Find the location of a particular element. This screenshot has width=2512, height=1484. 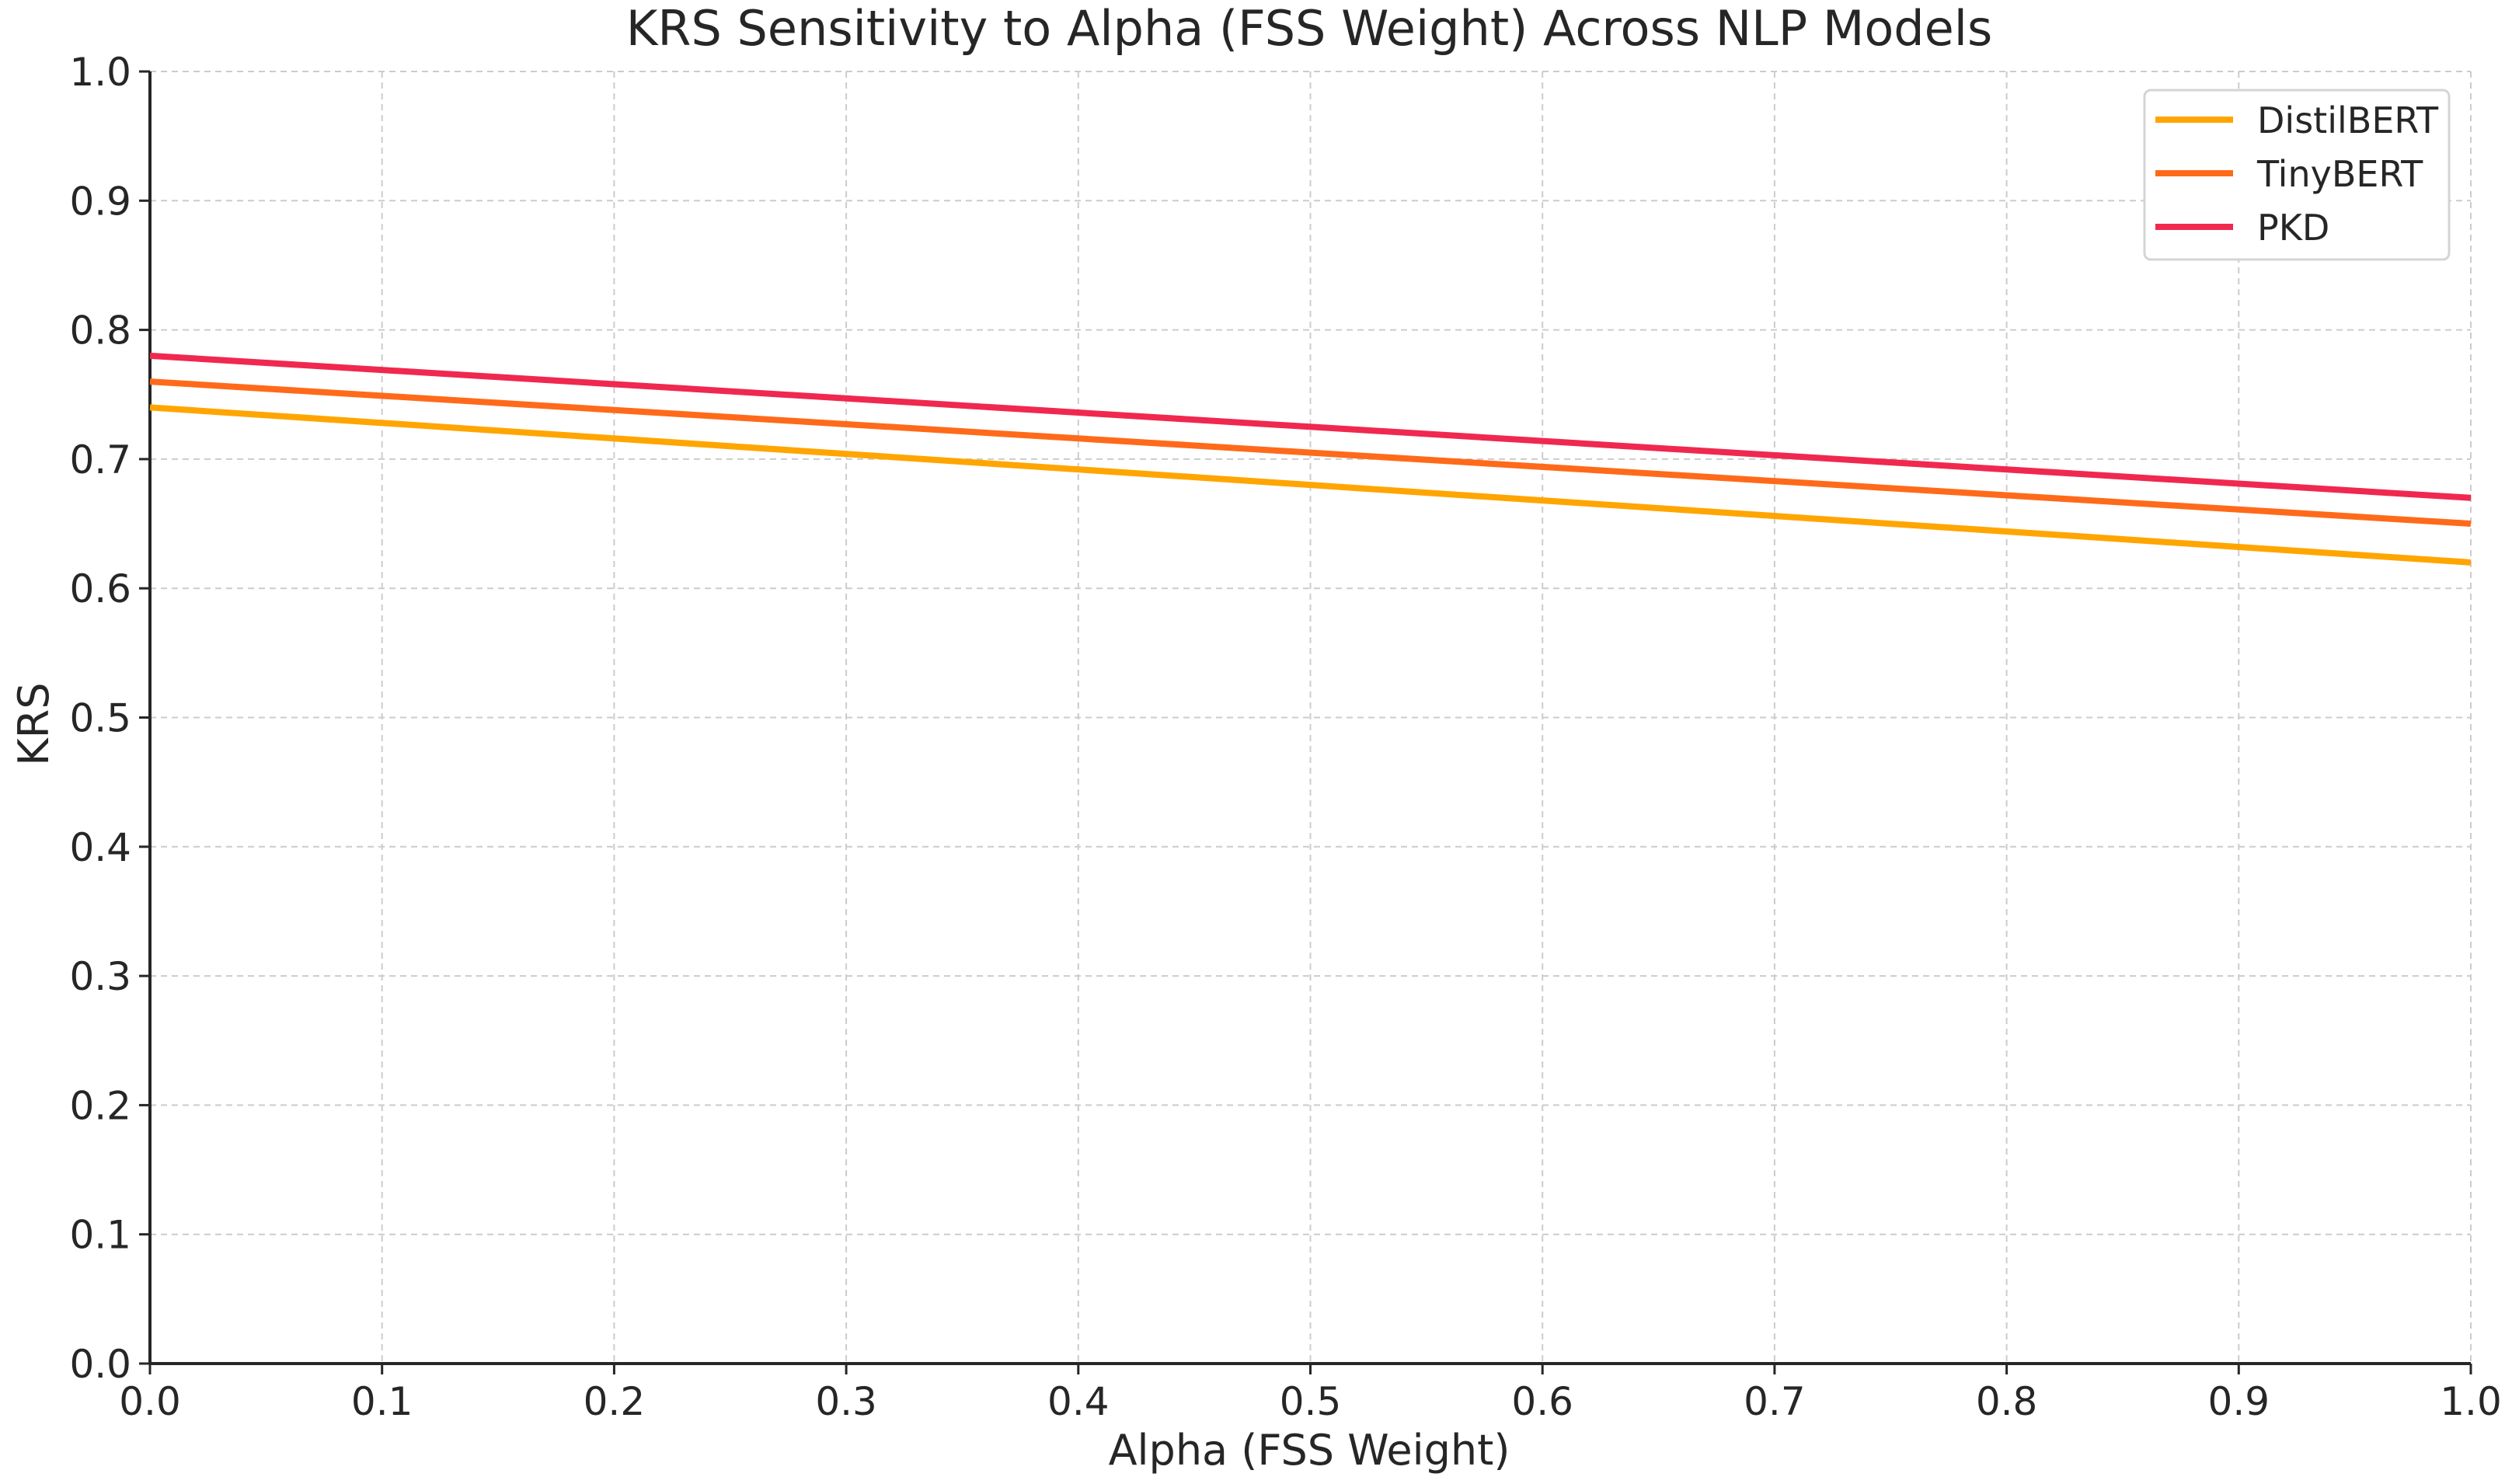

x-tick-label: 0.3 is located at coordinates (846, 1401).